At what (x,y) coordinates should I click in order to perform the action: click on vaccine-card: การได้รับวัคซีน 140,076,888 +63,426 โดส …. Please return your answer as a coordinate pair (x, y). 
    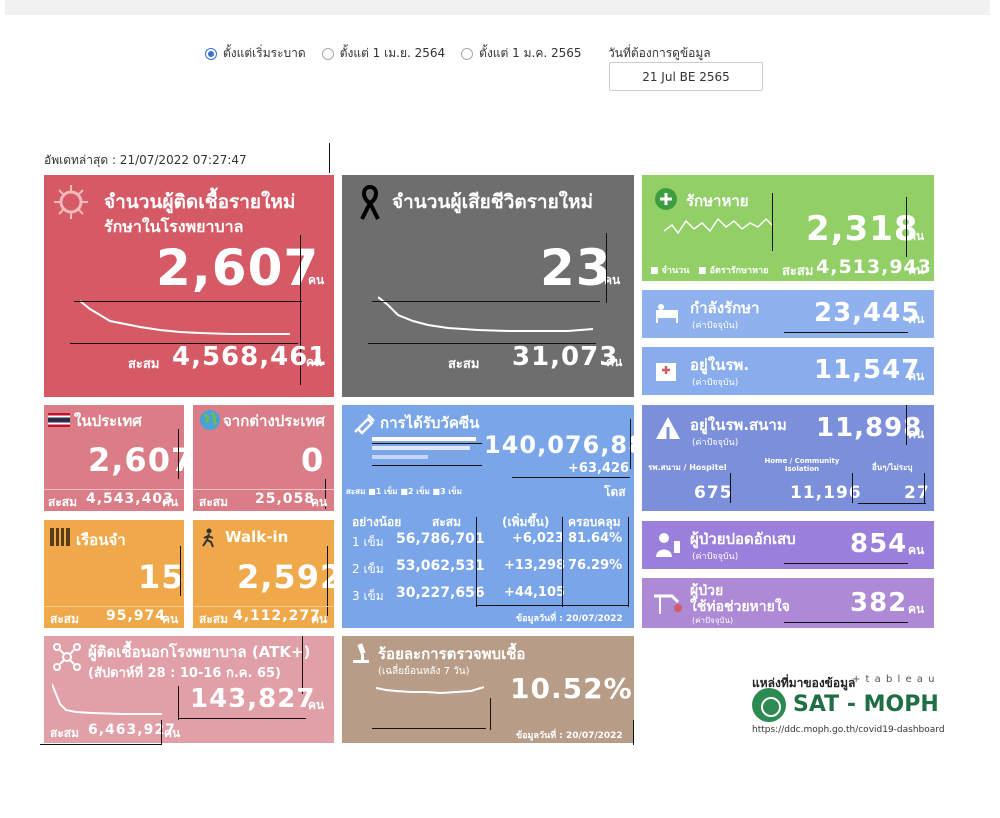
    Looking at the image, I should click on (488, 516).